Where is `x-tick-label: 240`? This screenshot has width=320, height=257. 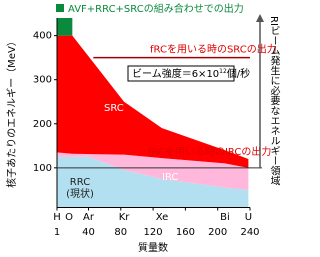
x-tick-label: 240 is located at coordinates (249, 232).